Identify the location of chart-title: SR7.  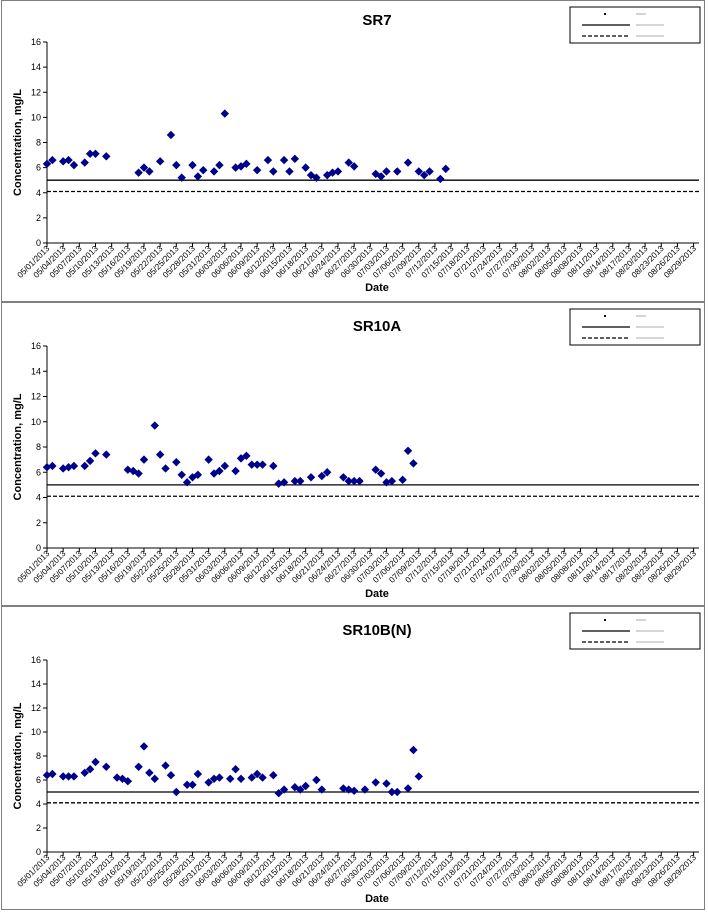
(376, 20).